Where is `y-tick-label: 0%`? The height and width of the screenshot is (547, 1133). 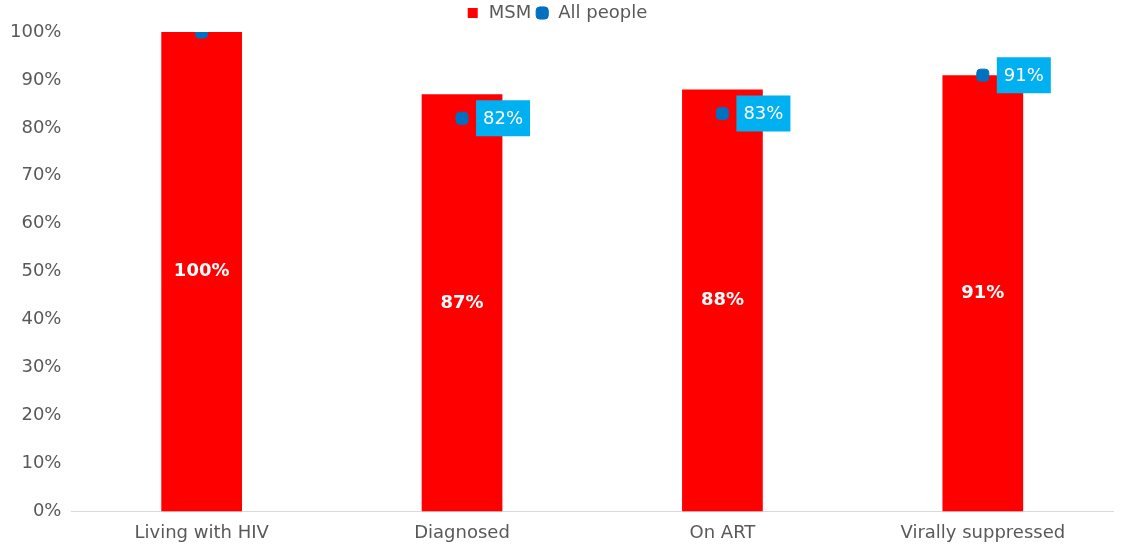
y-tick-label: 0% is located at coordinates (47, 510).